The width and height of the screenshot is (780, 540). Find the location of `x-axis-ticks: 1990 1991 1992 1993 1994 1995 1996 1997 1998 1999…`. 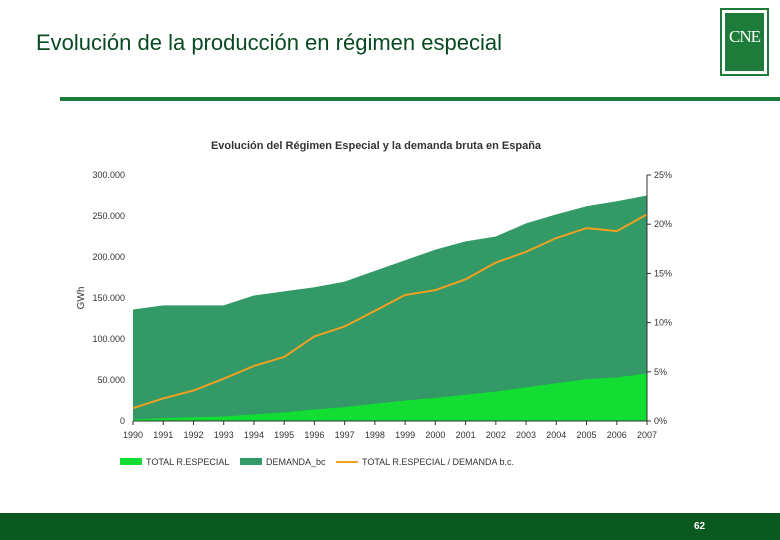

x-axis-ticks: 1990 1991 1992 1993 1994 1995 1996 1997 1998 1999… is located at coordinates (390, 430).